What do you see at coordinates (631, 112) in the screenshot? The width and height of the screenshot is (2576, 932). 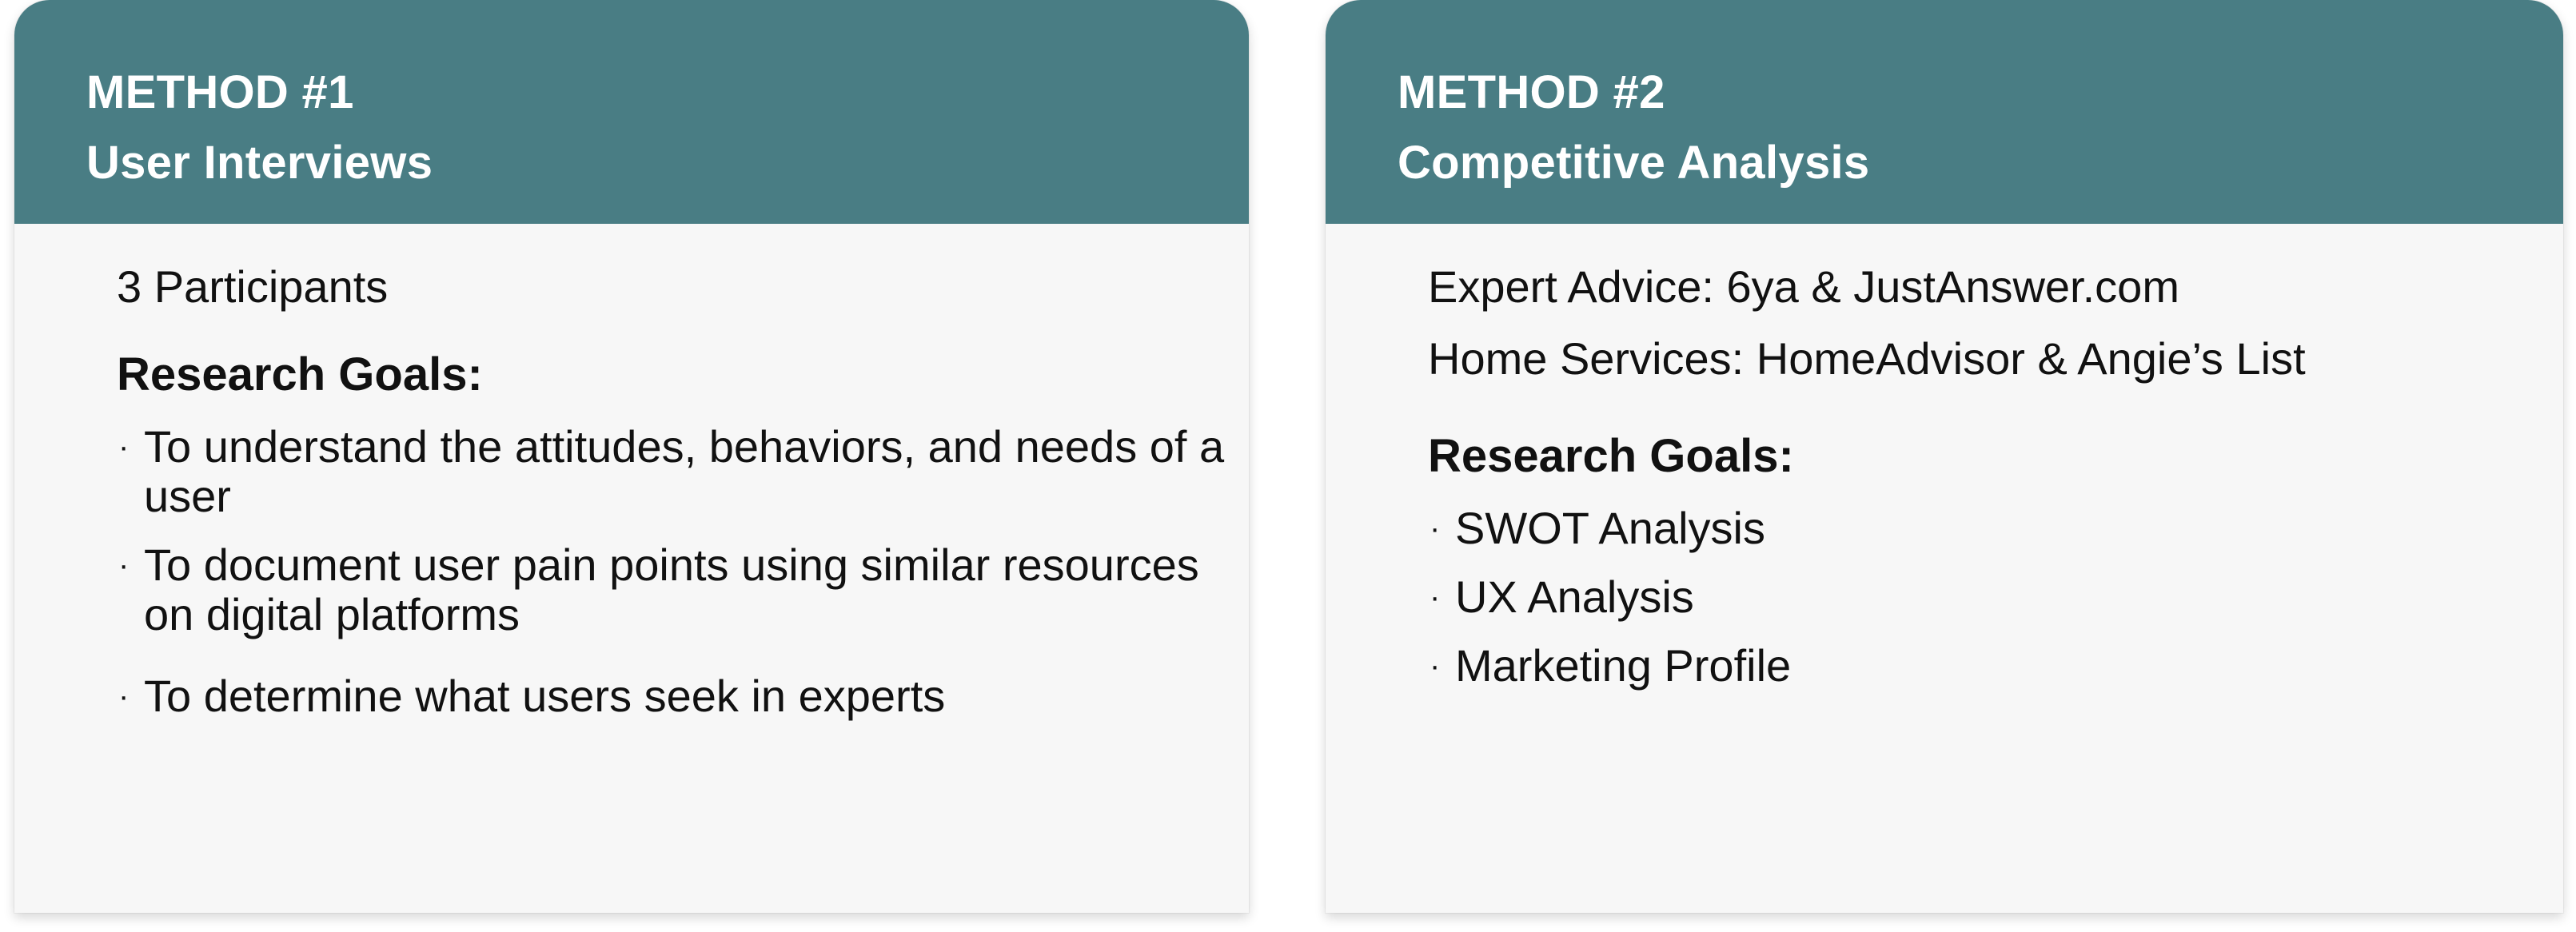 I see `card-header: METHOD #1 User Interviews` at bounding box center [631, 112].